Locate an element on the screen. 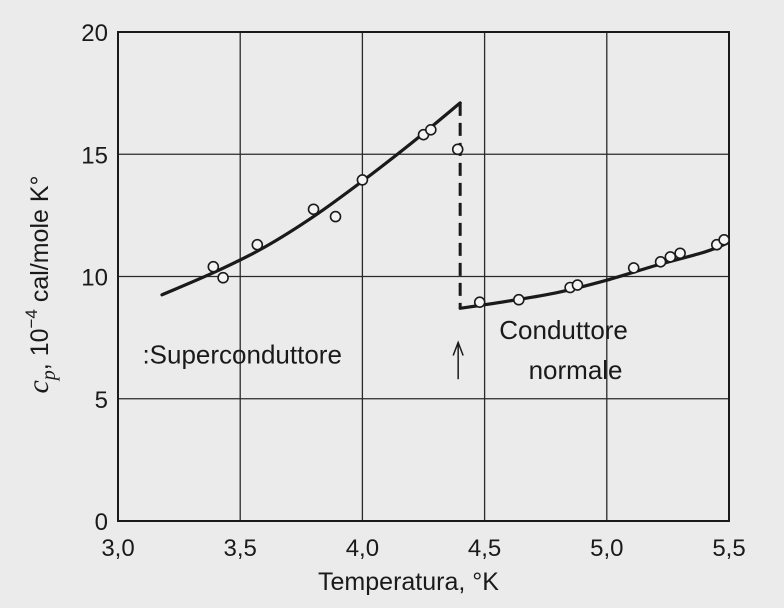 The image size is (784, 608). x-tick-label: 3,0 is located at coordinates (117, 548).